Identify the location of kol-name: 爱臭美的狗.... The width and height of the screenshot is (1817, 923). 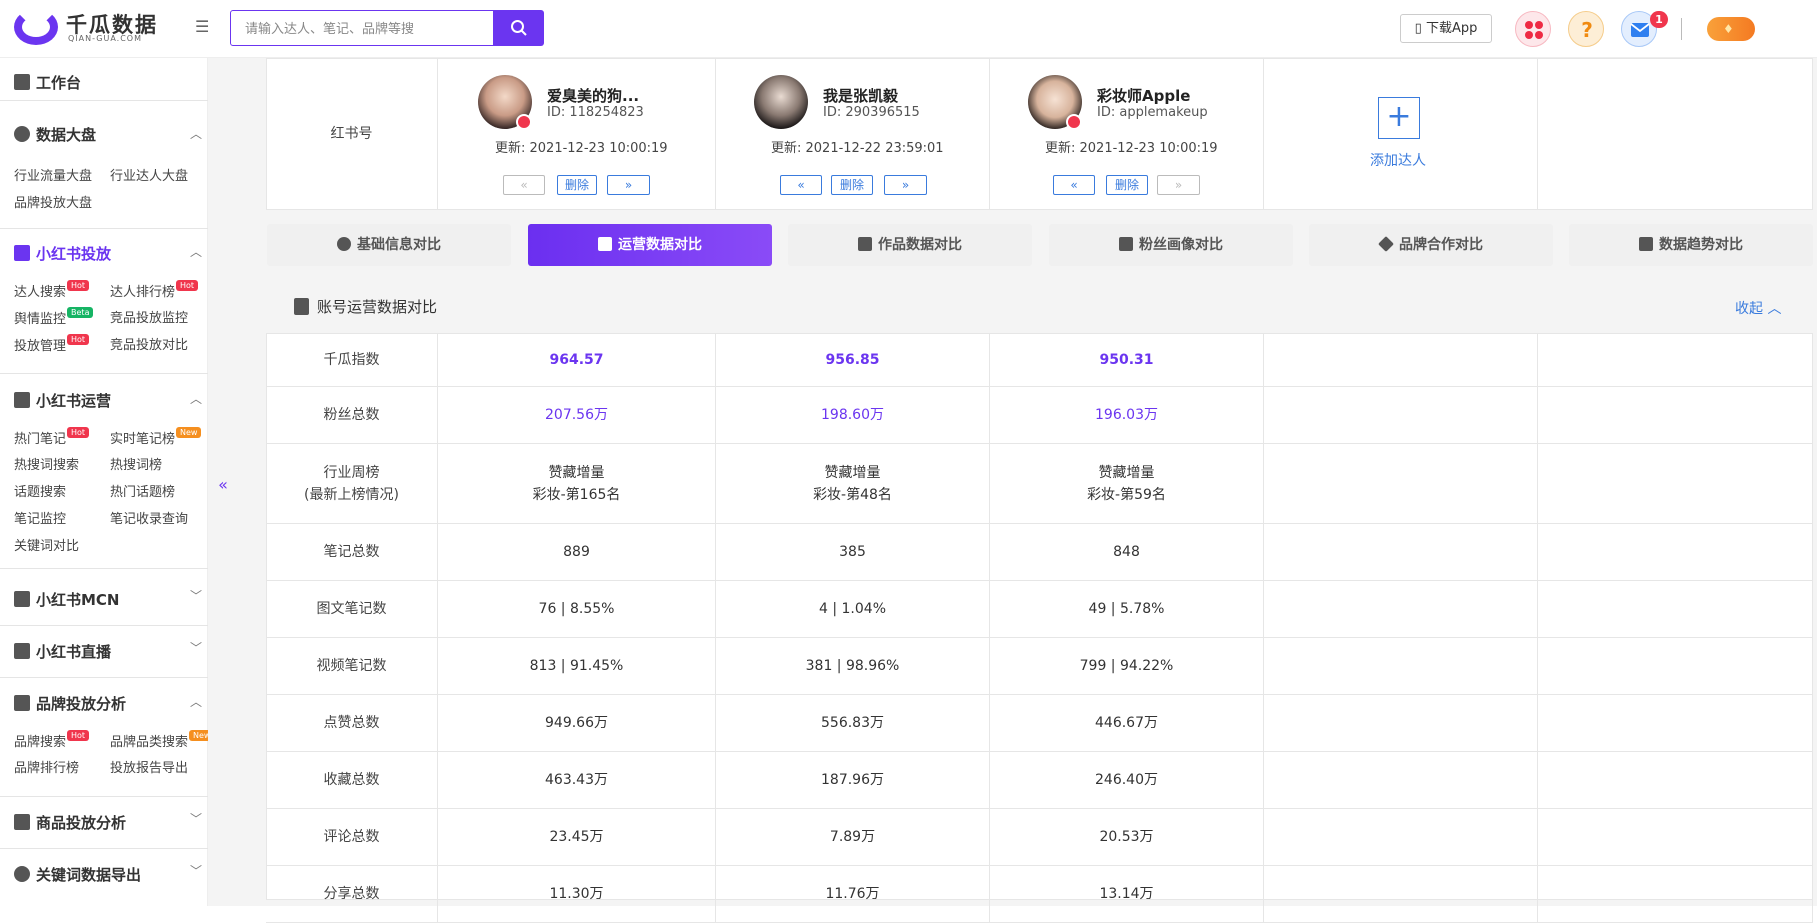
(593, 96).